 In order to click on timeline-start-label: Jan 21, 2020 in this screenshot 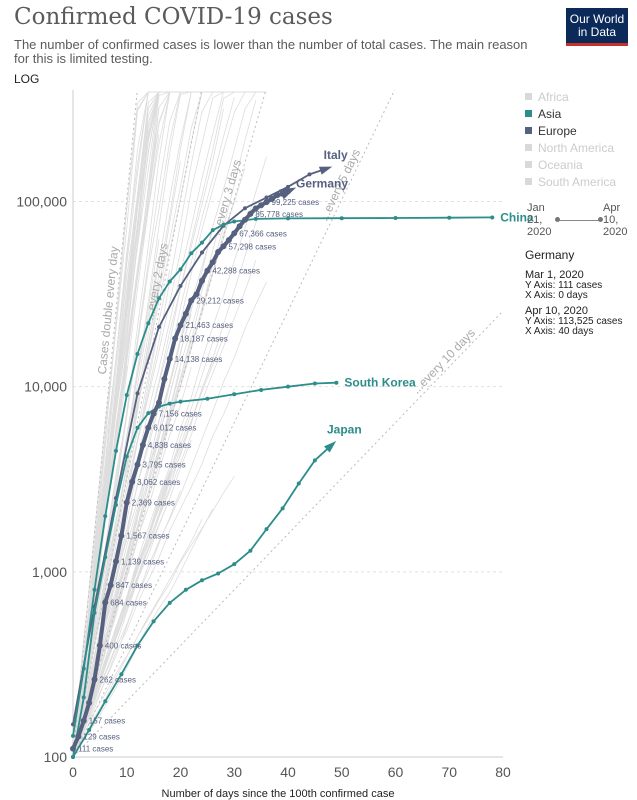, I will do `click(539, 220)`.